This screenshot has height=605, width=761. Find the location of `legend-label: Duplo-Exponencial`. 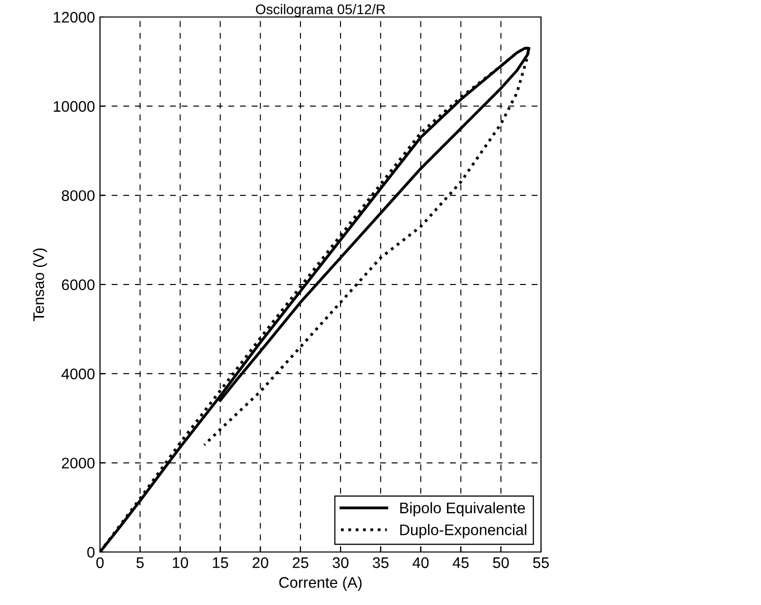

legend-label: Duplo-Exponencial is located at coordinates (463, 531).